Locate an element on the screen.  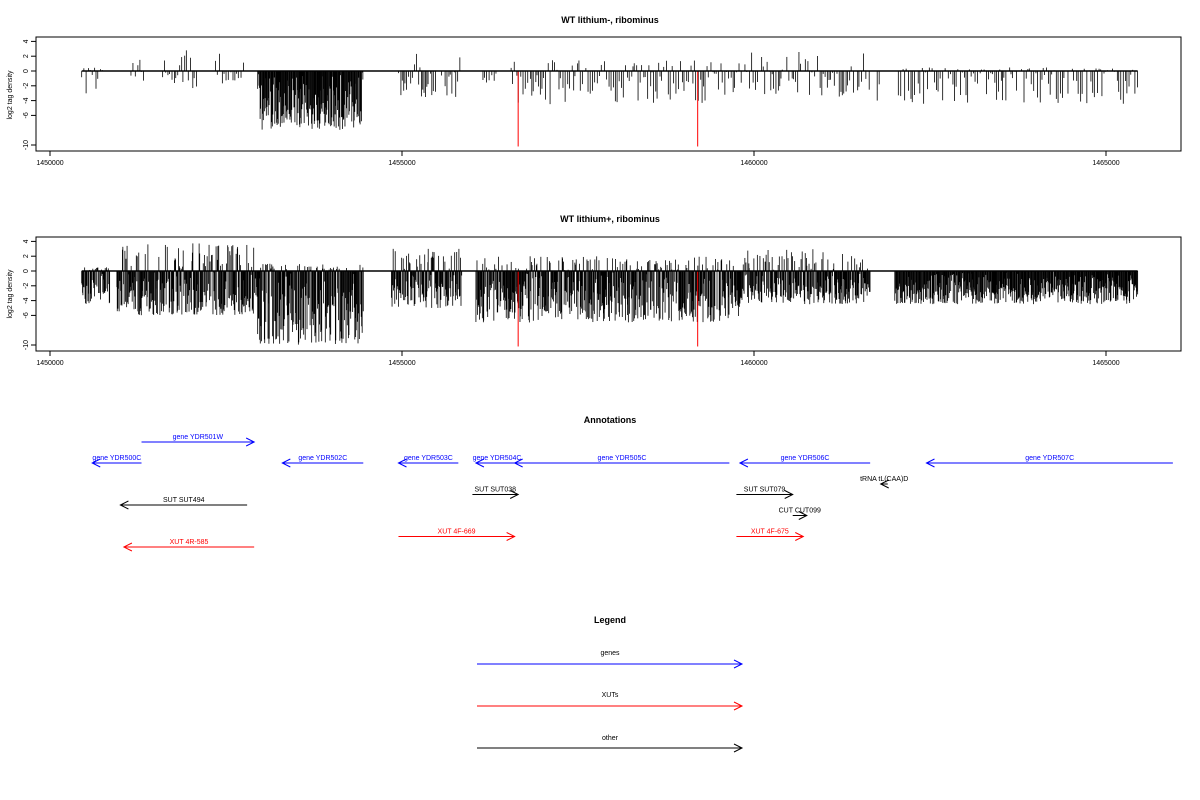
track-title: WT lithium-, ribominus is located at coordinates (610, 20).